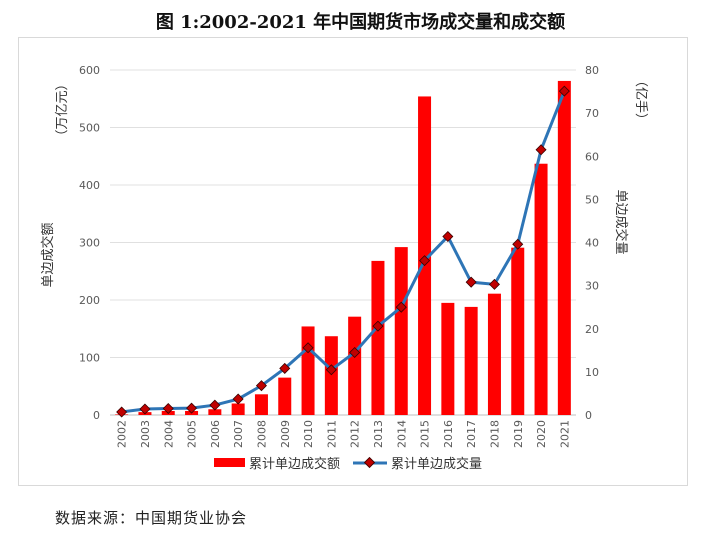 The image size is (721, 535). I want to click on point-2003, so click(145, 409).